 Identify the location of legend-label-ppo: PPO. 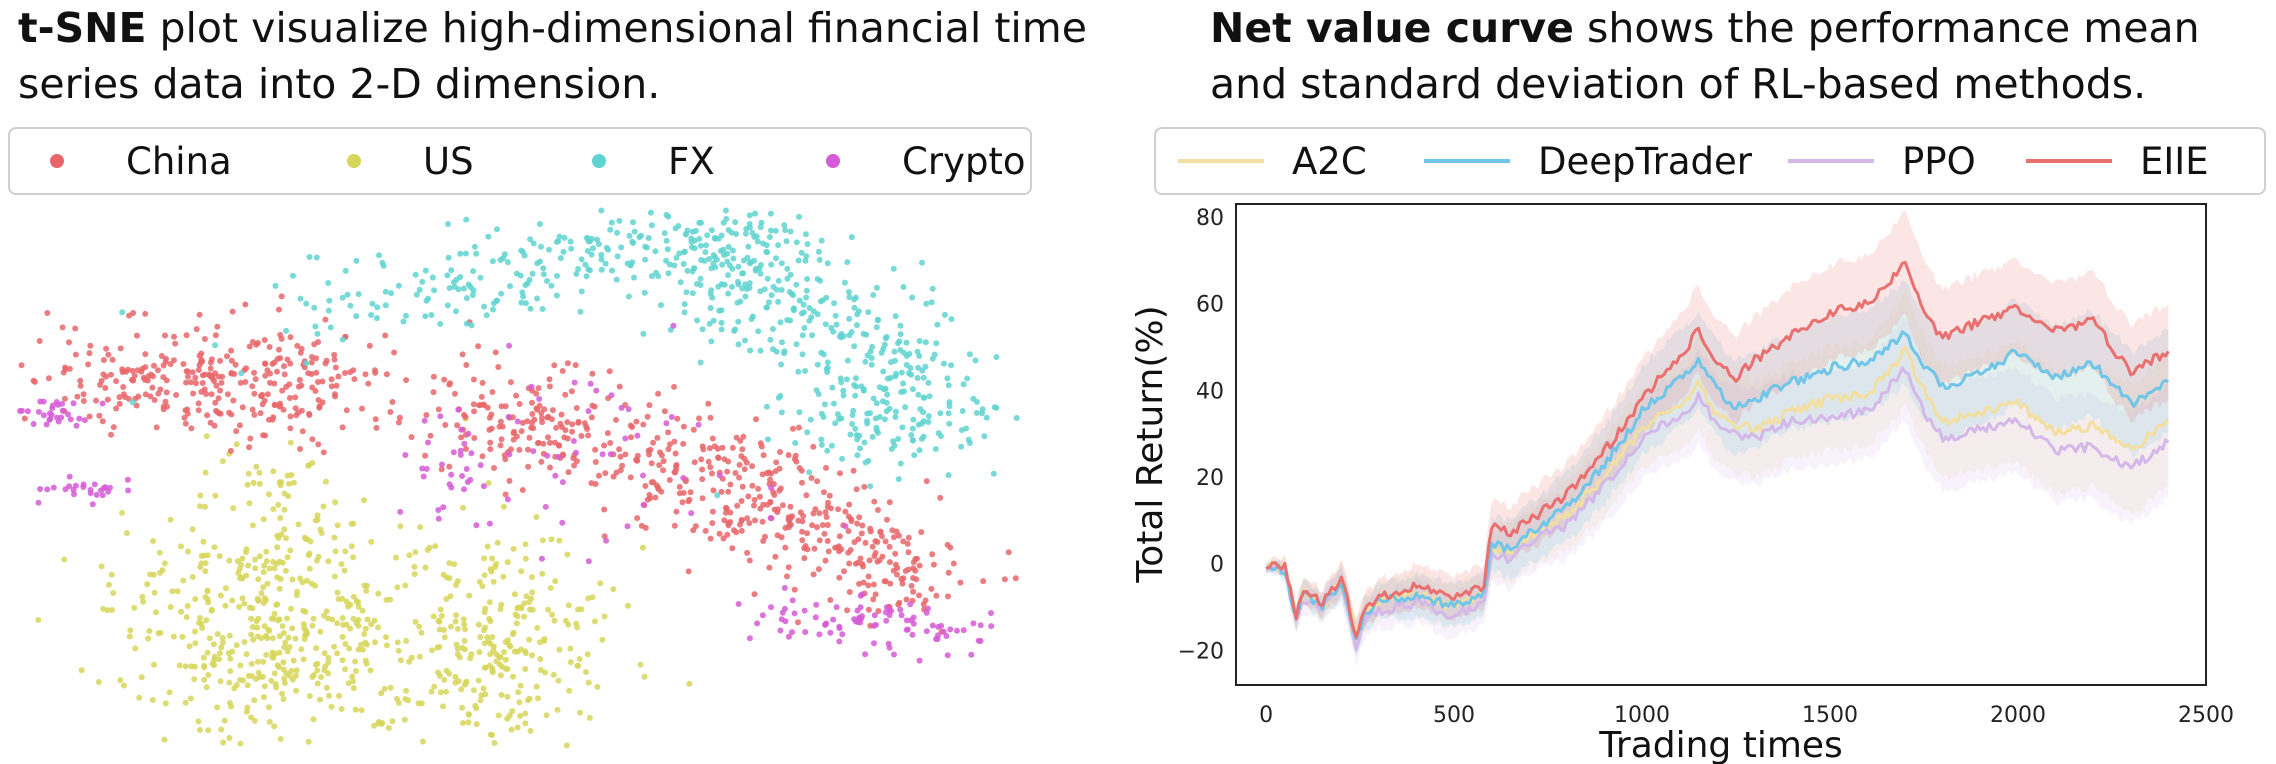
(1939, 161).